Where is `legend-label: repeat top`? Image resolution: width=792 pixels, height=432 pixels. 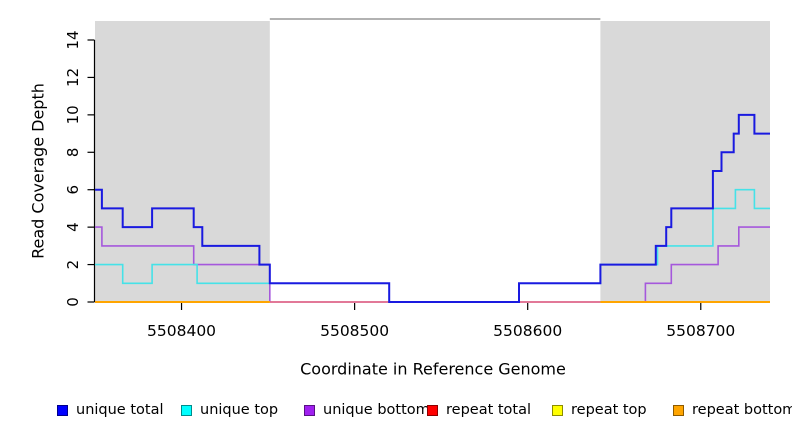 legend-label: repeat top is located at coordinates (609, 410).